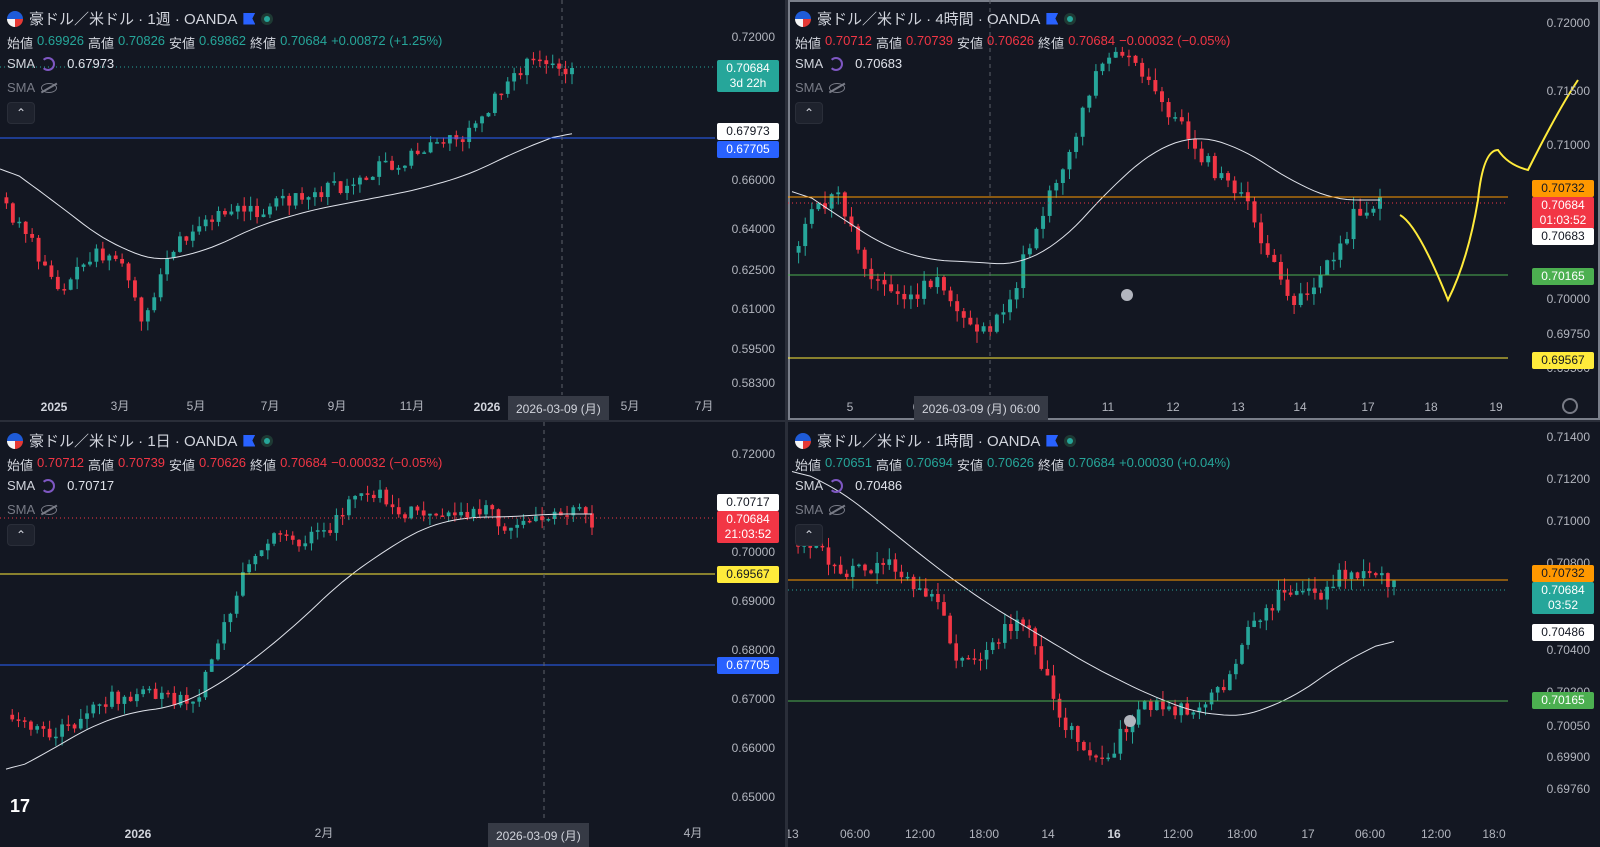  Describe the element at coordinates (748, 502) in the screenshot. I see `price-tag: 0.70717` at that location.